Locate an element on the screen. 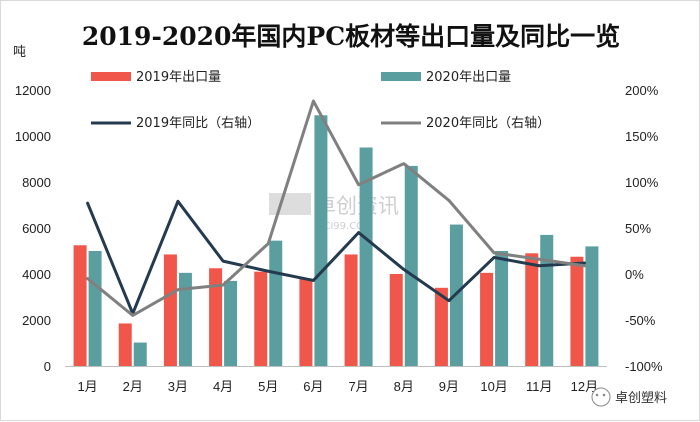 This screenshot has height=422, width=700. y-tick-label: 6000 is located at coordinates (36, 228).